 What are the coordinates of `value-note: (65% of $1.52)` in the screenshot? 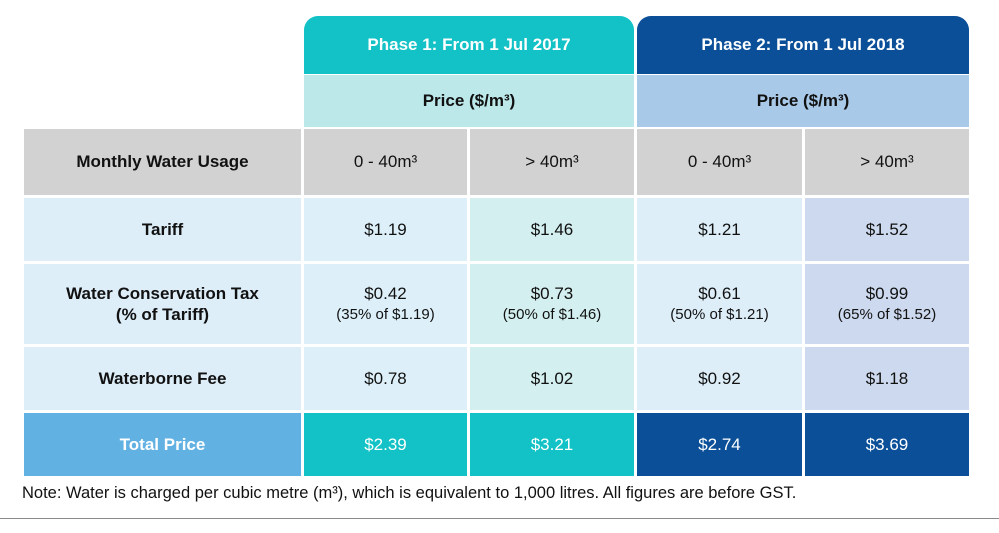 It's located at (887, 314).